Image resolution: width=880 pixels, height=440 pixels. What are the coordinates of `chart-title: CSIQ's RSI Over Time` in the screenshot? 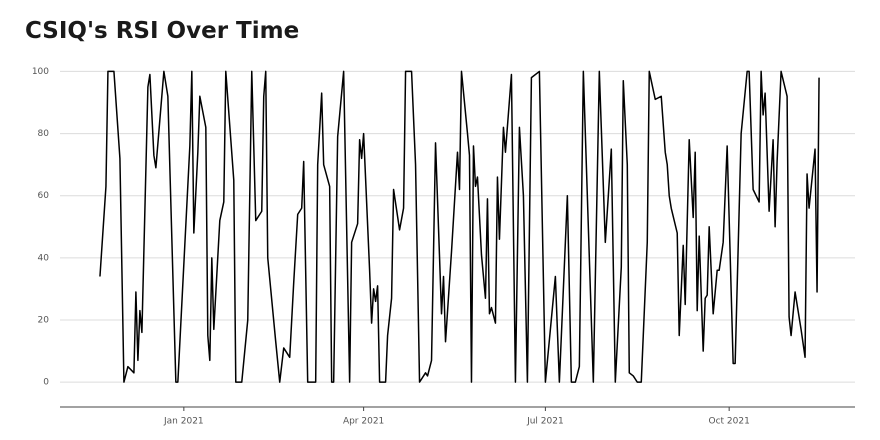 It's located at (162, 31).